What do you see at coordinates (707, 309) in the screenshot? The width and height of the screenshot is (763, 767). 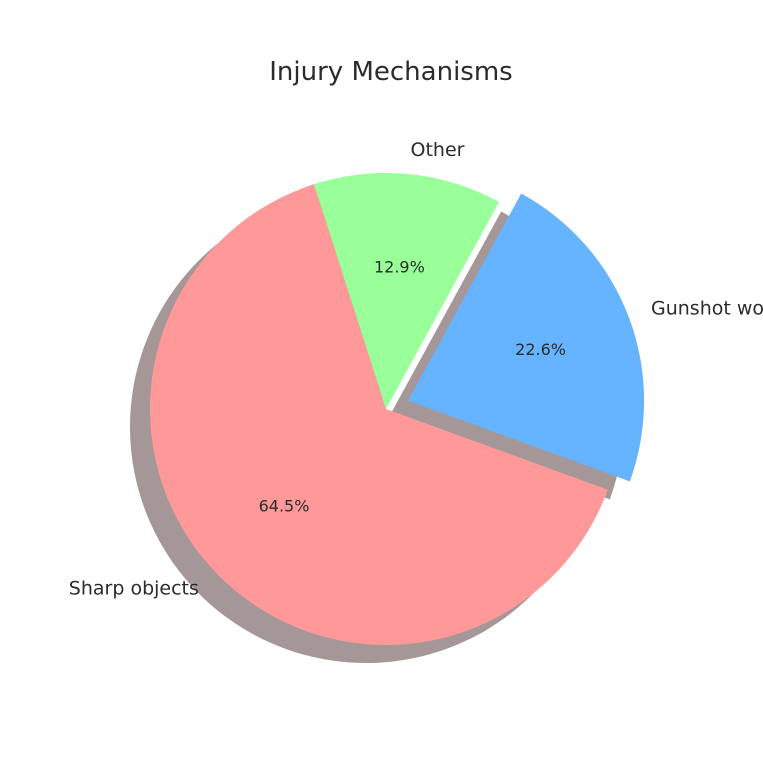 I see `label-gunshot-wounds: Gunshot wounds` at bounding box center [707, 309].